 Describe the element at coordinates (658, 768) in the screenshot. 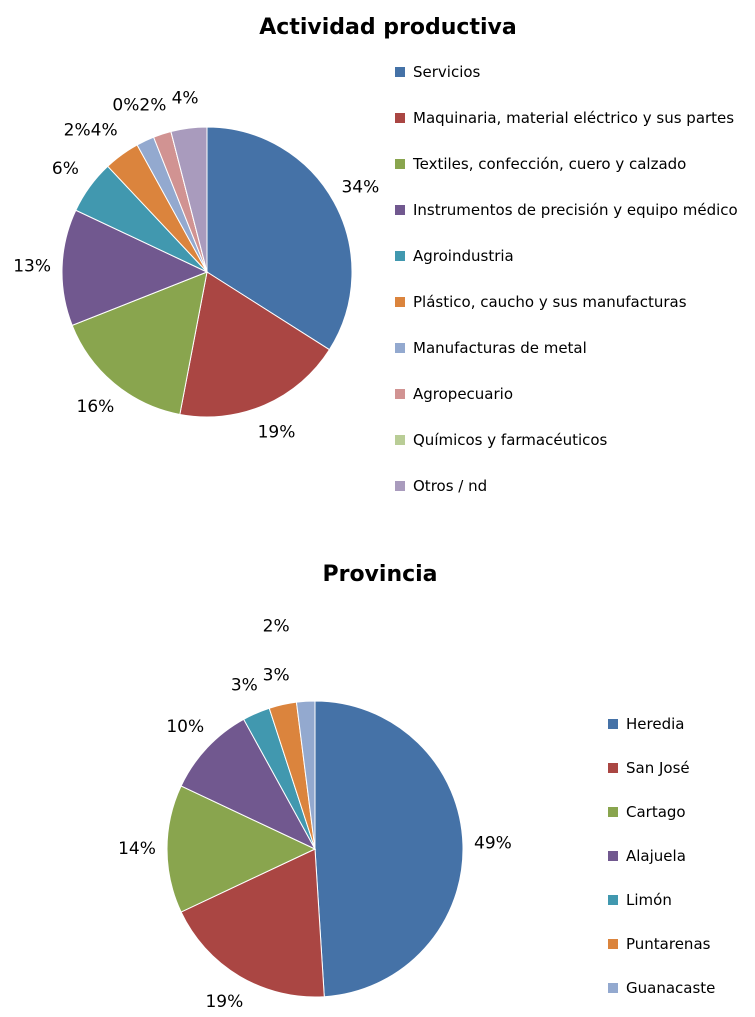

I see `legend-label: San José` at that location.